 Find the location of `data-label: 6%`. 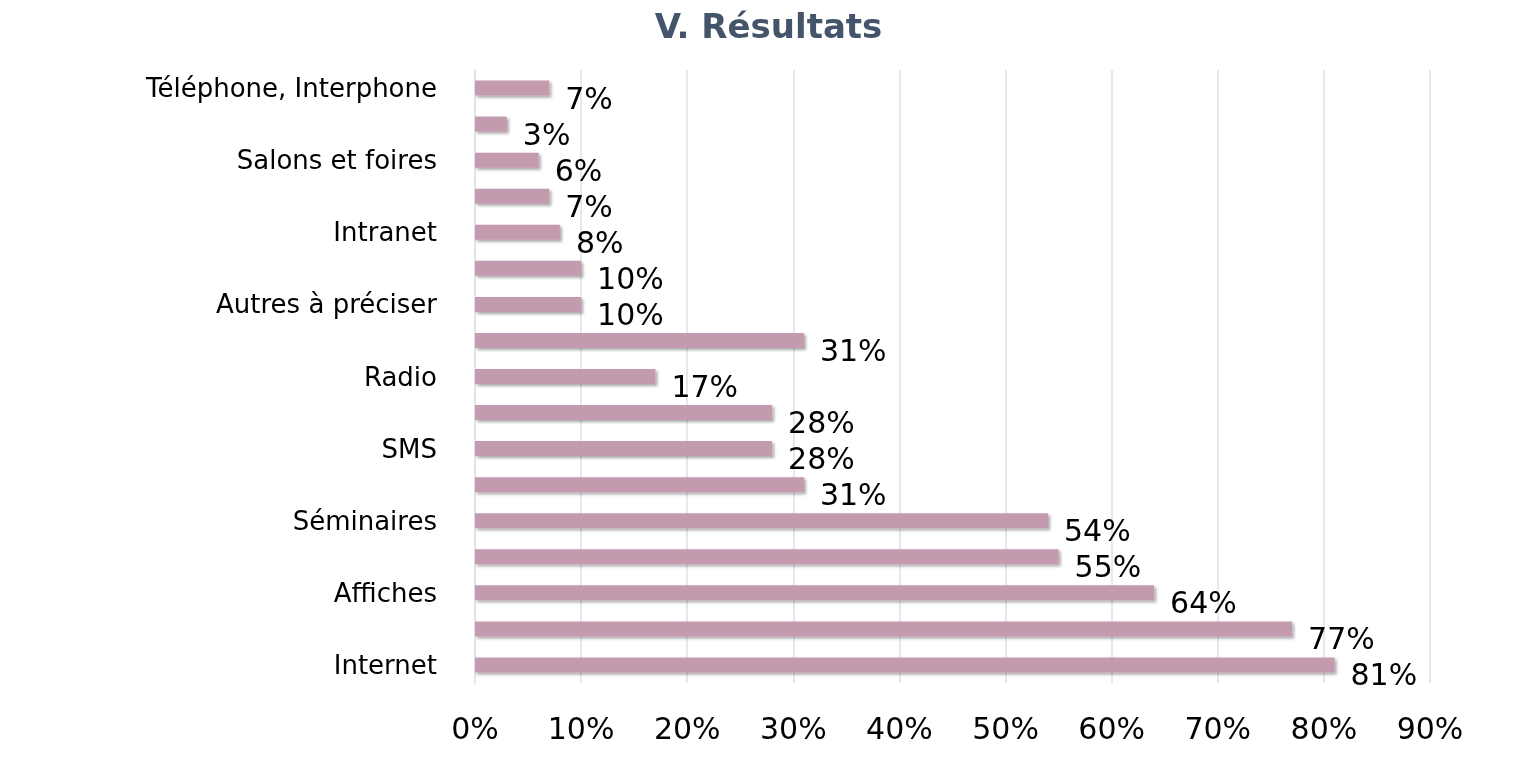

data-label: 6% is located at coordinates (578, 170).